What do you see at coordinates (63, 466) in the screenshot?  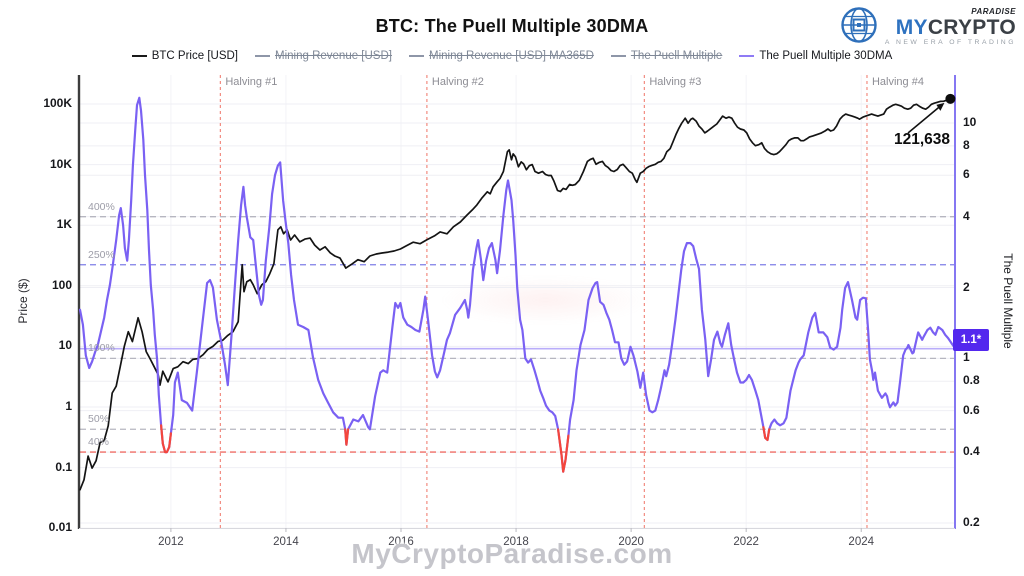 I see `left-axis-tick: 0.1` at bounding box center [63, 466].